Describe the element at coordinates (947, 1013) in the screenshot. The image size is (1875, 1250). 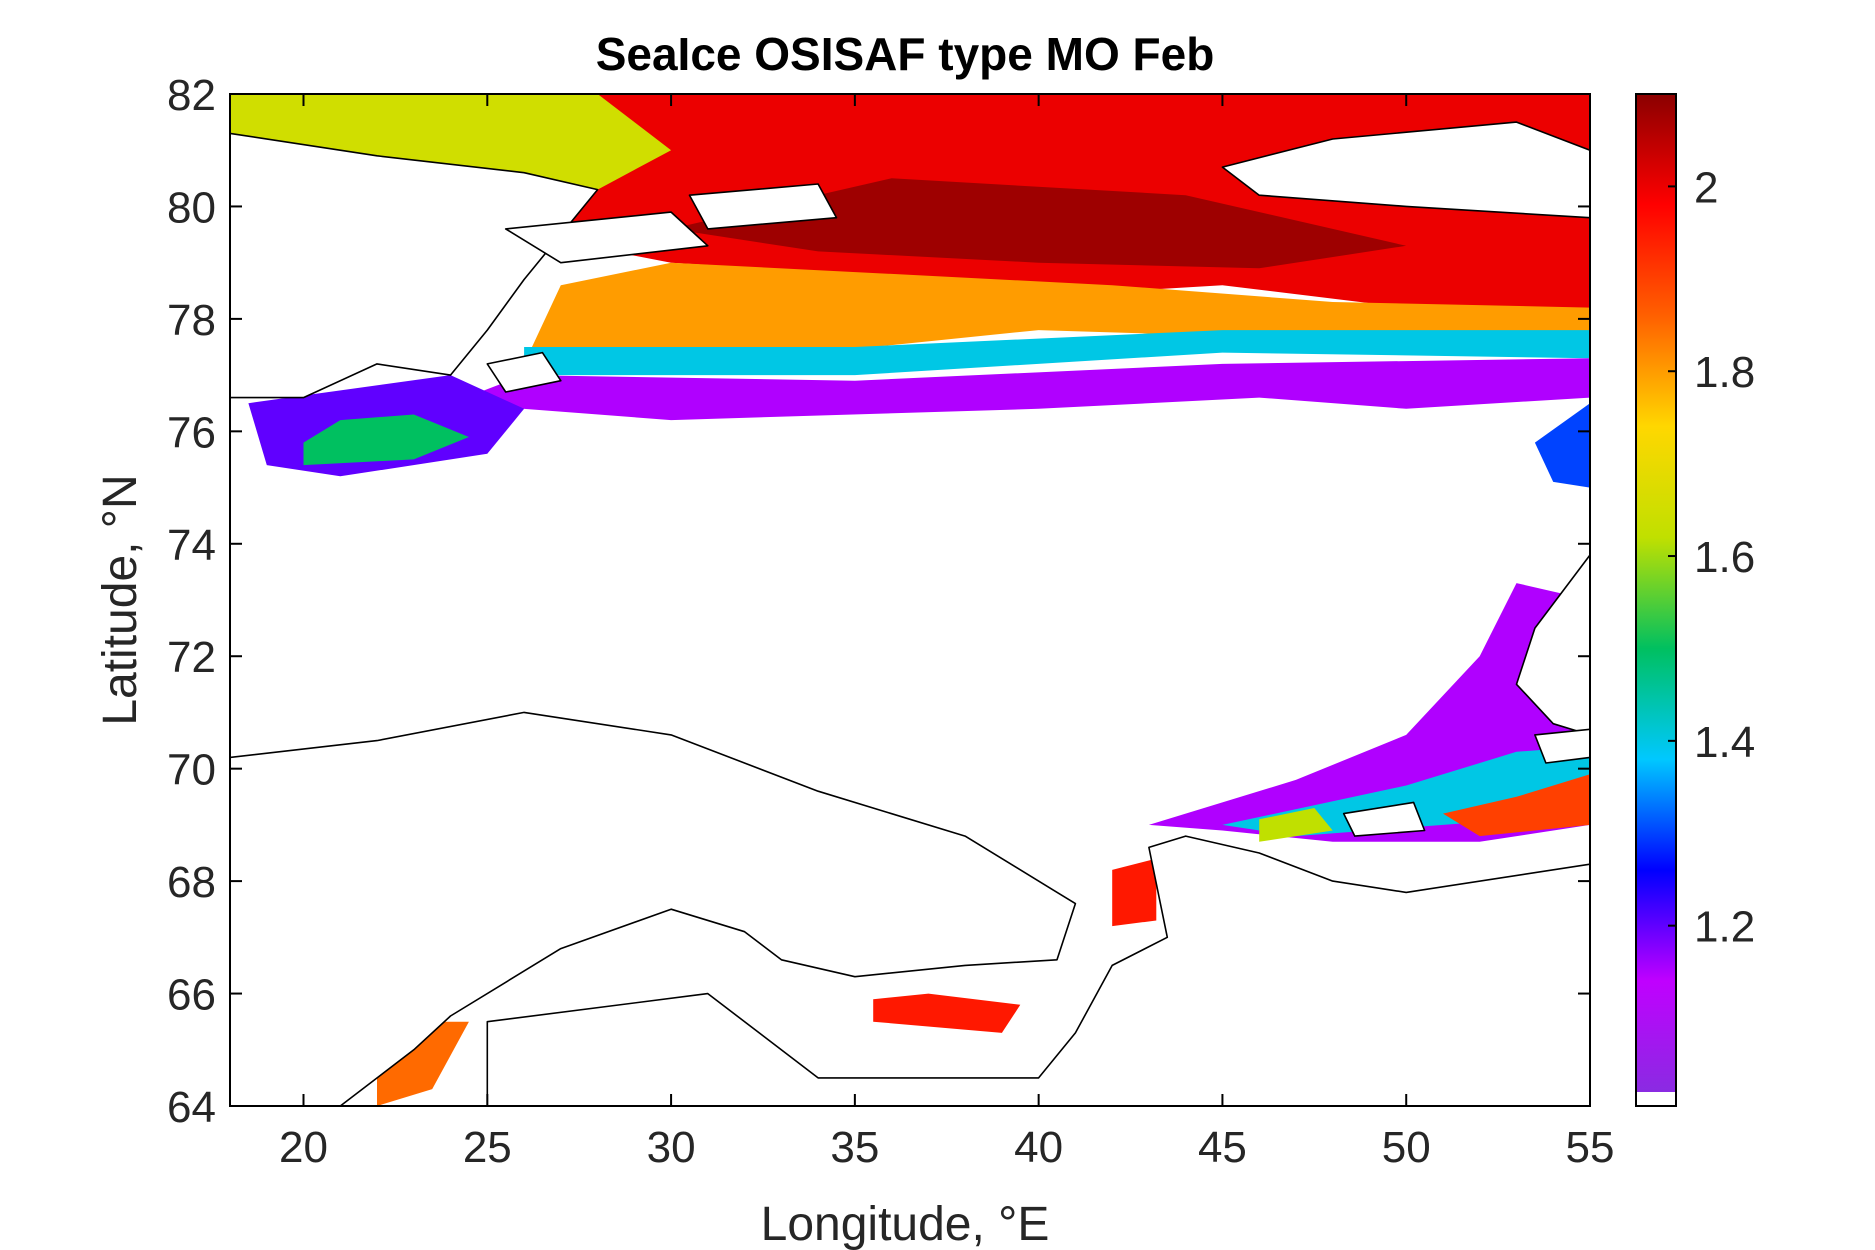
I see `ice-region-onega-bay` at that location.